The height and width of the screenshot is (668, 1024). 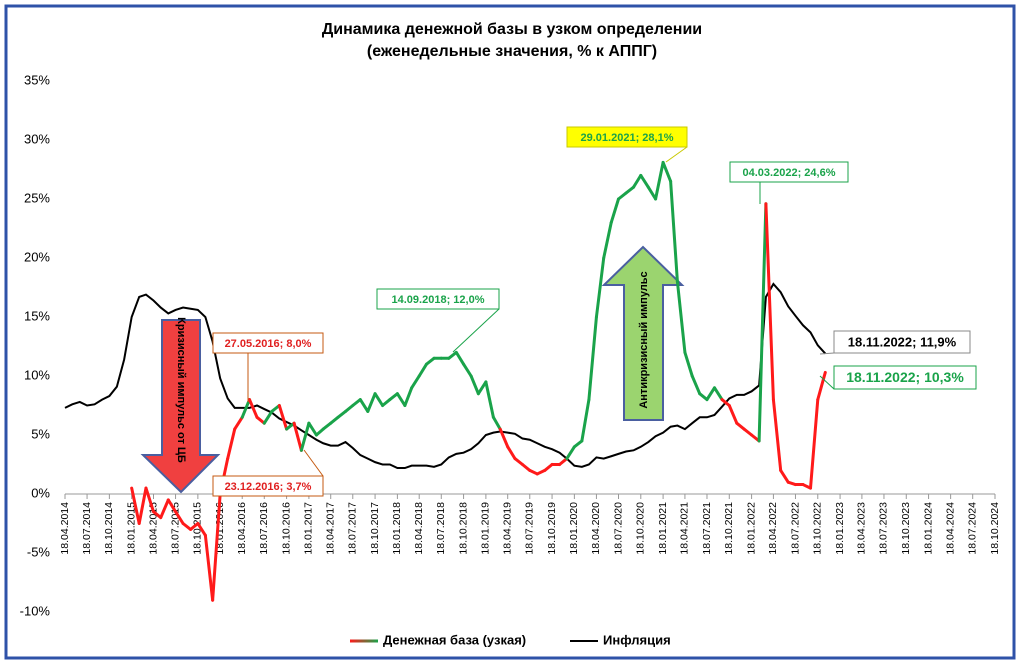 I want to click on legend-label: Инфляция, so click(x=637, y=639).